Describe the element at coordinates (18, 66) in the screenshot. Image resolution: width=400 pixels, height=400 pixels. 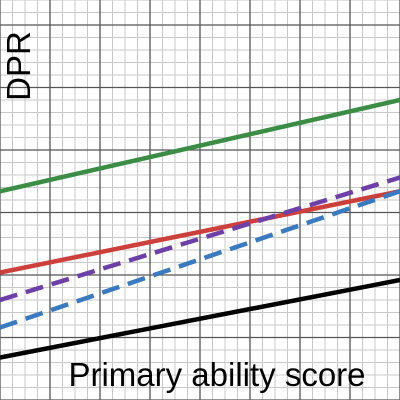
I see `y-axis-label: DPR` at that location.